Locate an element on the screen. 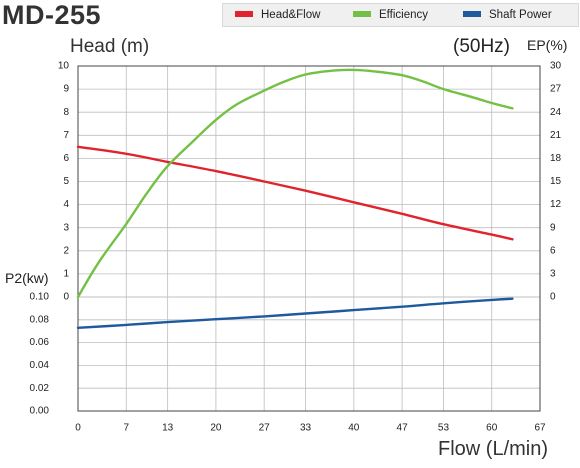 Image resolution: width=580 pixels, height=468 pixels. flow-tick-label: 27 is located at coordinates (265, 428).